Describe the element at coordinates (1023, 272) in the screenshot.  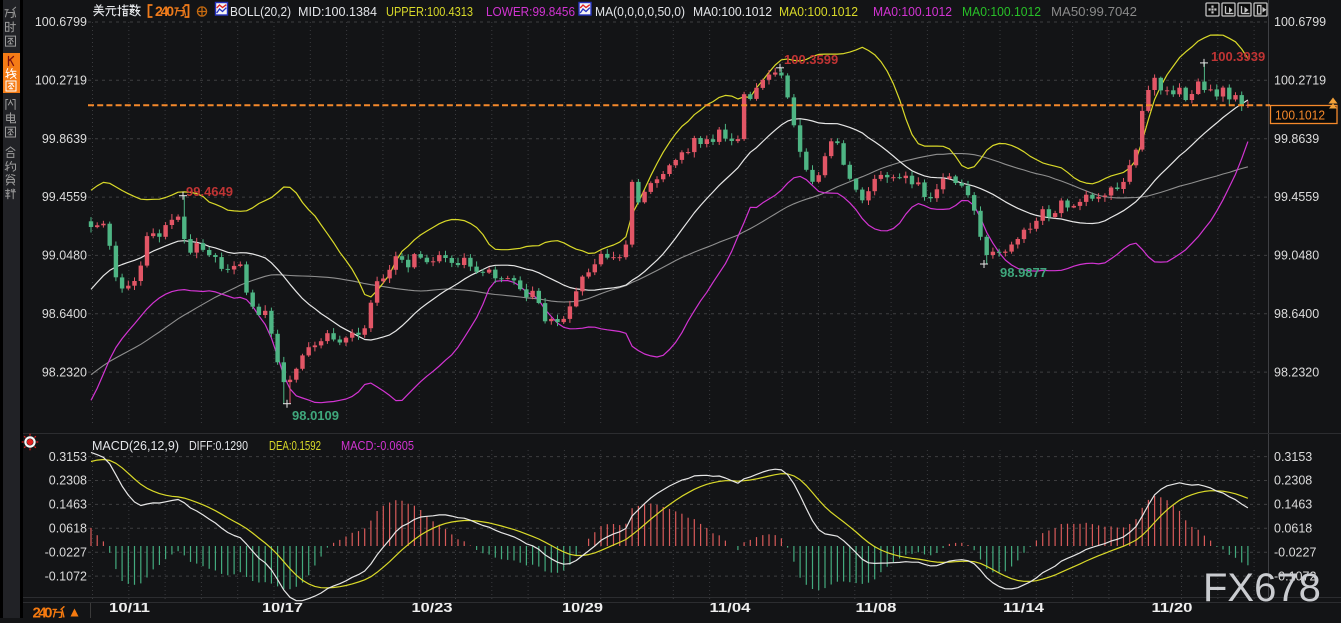
I see `svg-text: 98.9877` at that location.